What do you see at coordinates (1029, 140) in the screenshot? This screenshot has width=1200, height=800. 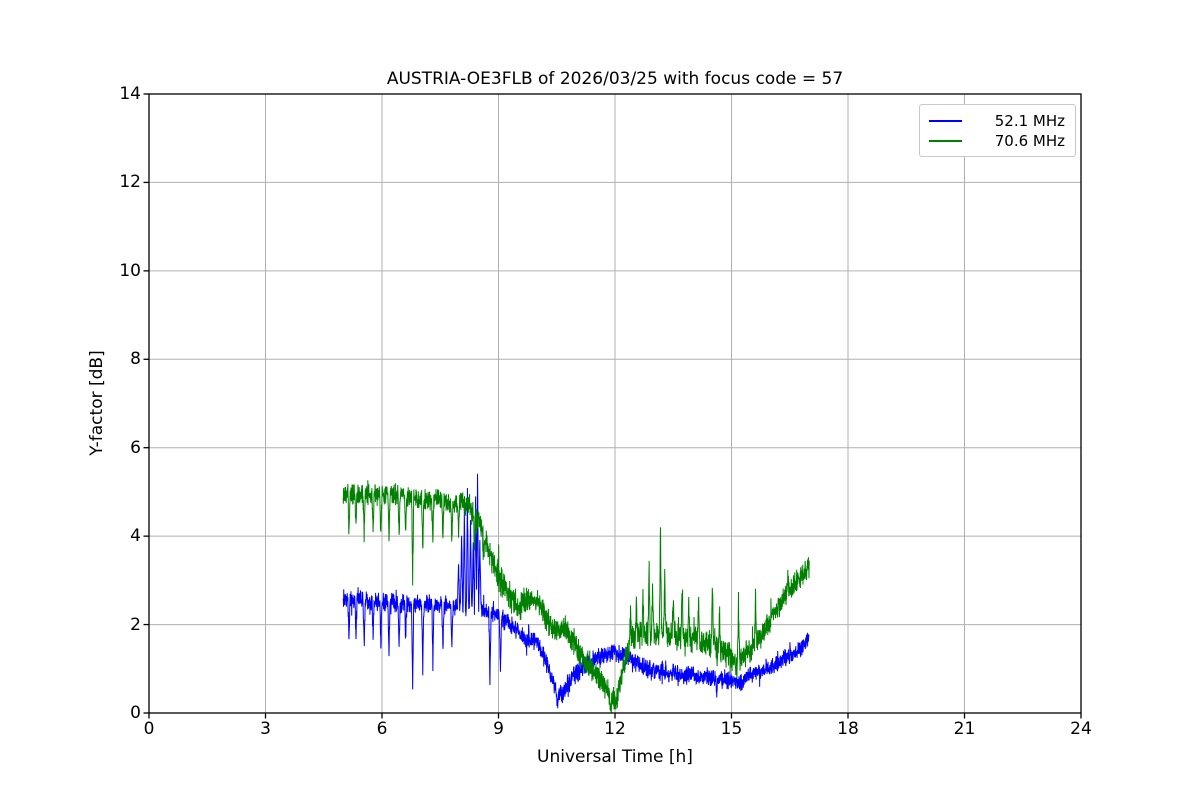 I see `legend-label: 70.6 MHz` at bounding box center [1029, 140].